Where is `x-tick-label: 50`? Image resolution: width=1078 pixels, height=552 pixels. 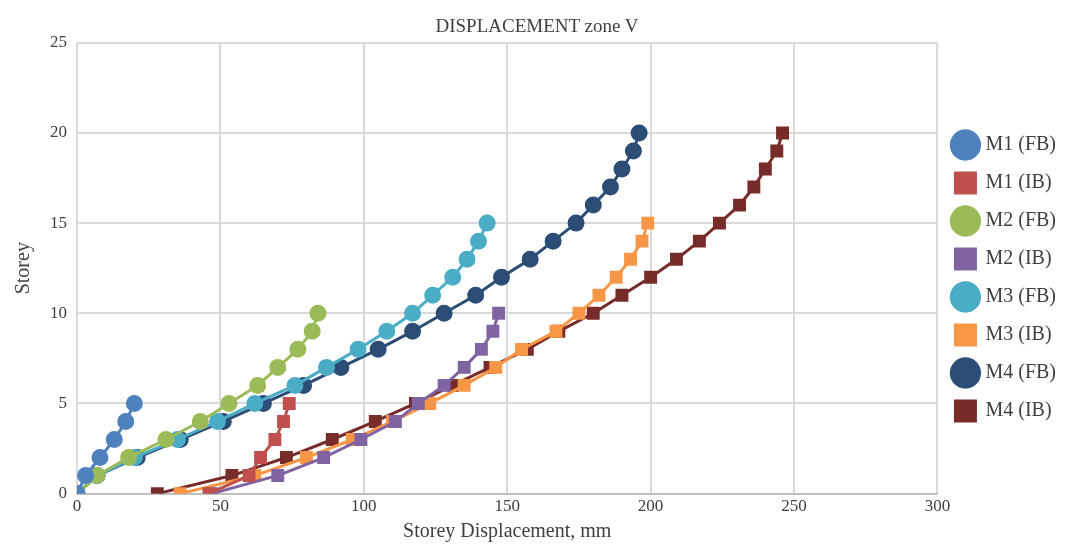 x-tick-label: 50 is located at coordinates (220, 506).